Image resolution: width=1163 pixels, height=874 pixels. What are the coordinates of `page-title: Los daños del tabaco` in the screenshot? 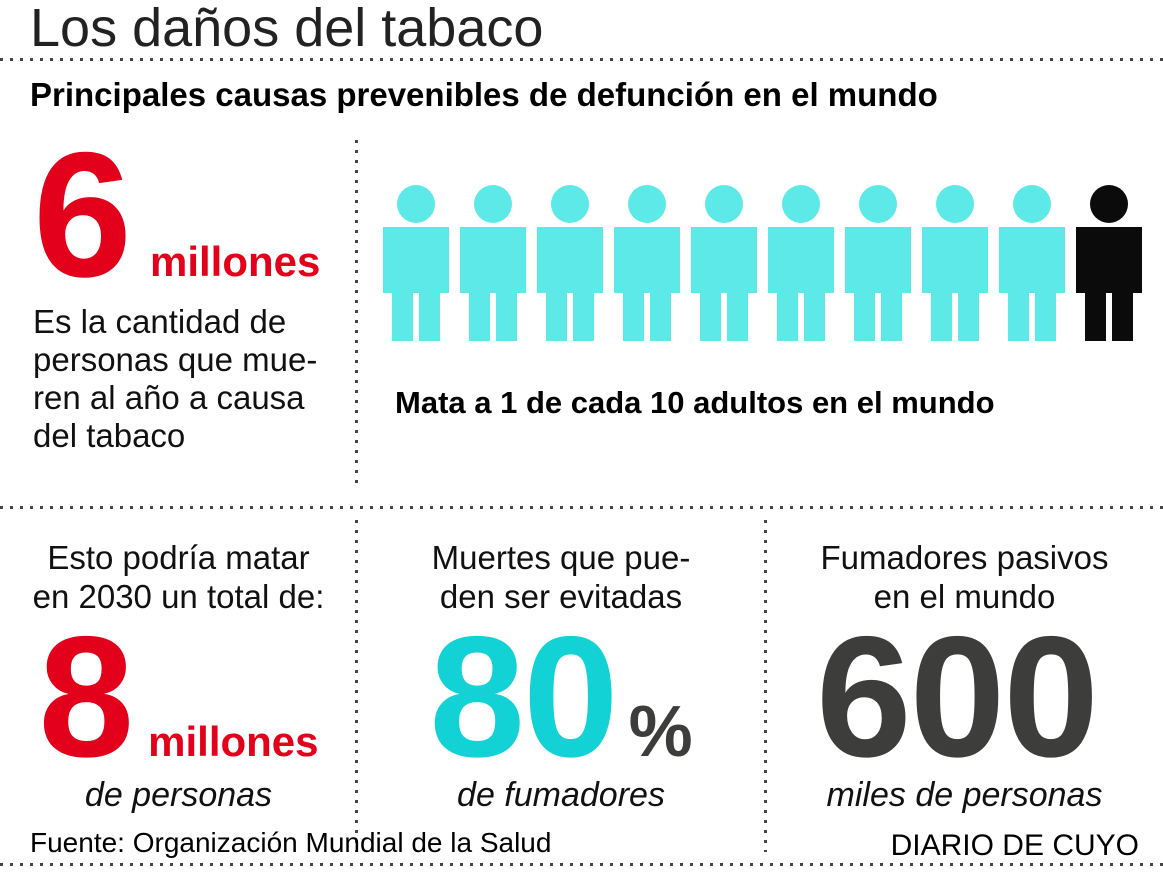 It's located at (287, 29).